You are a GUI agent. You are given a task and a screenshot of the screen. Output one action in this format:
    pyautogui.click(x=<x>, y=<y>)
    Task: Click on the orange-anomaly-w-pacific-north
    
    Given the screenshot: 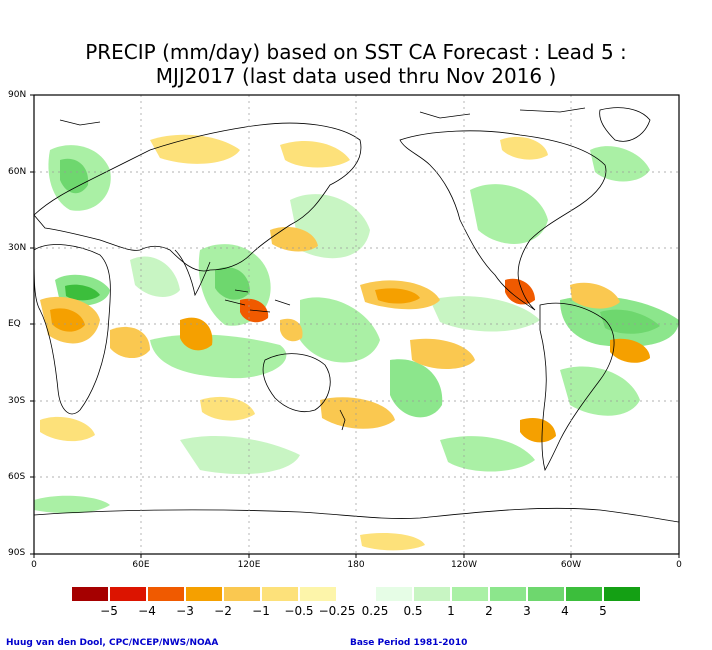 What is the action you would take?
    pyautogui.click(x=294, y=239)
    